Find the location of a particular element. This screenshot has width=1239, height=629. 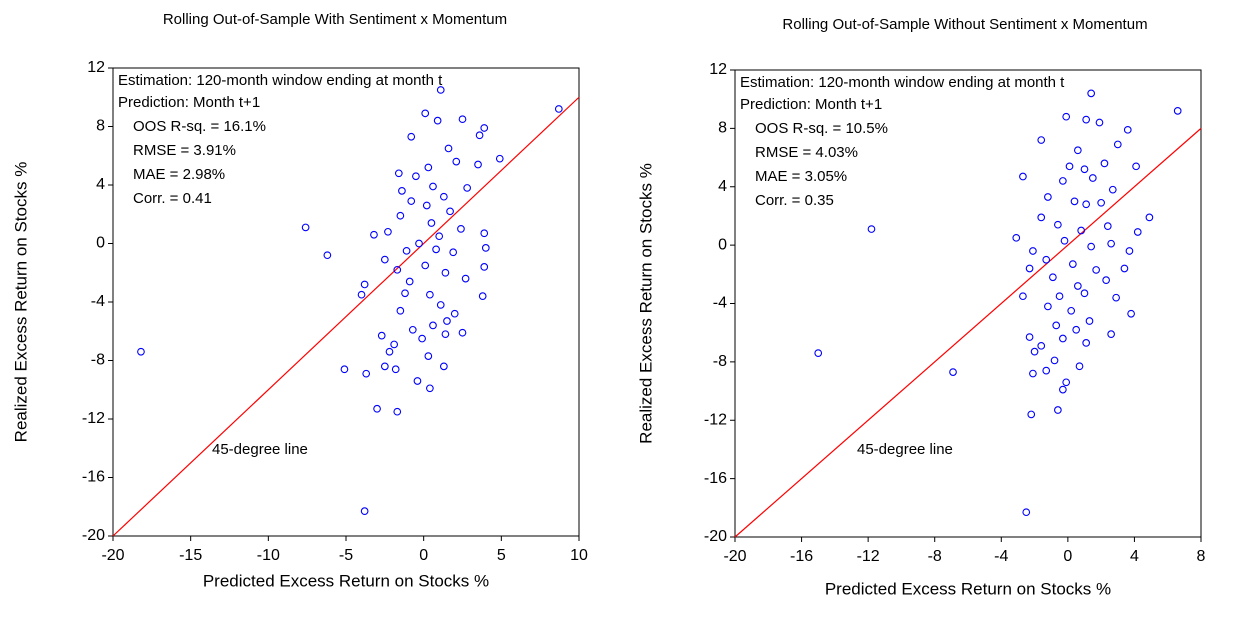

x-axis-label: Predicted Excess Return on Stocks % is located at coordinates (968, 588).